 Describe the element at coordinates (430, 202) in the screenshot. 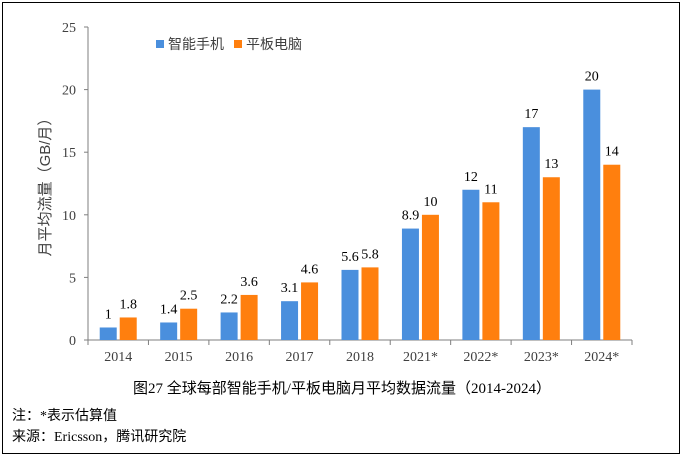

I see `data-label: 10` at that location.